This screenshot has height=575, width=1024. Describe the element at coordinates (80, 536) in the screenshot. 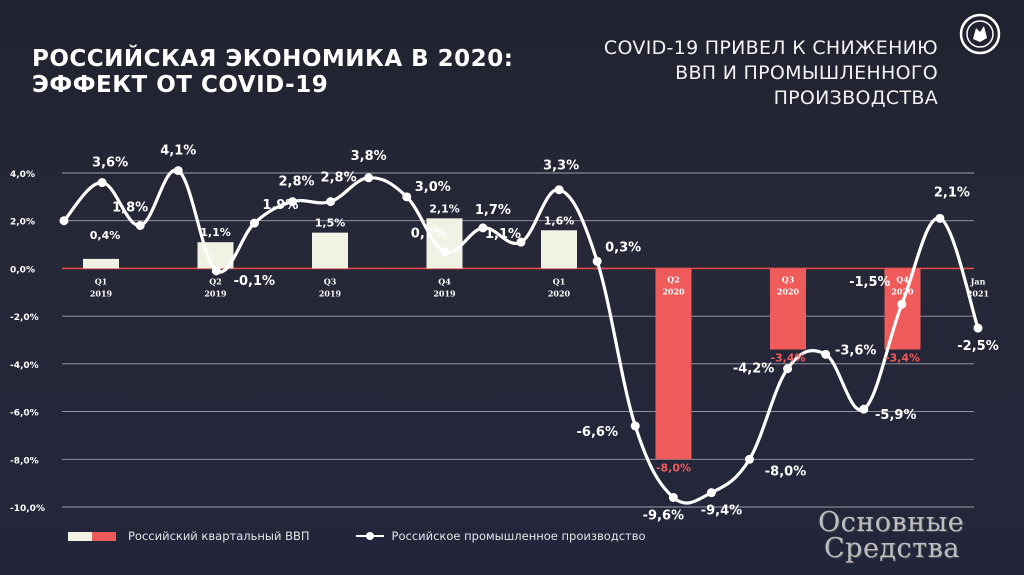

I see `legend-swatch-positive` at that location.